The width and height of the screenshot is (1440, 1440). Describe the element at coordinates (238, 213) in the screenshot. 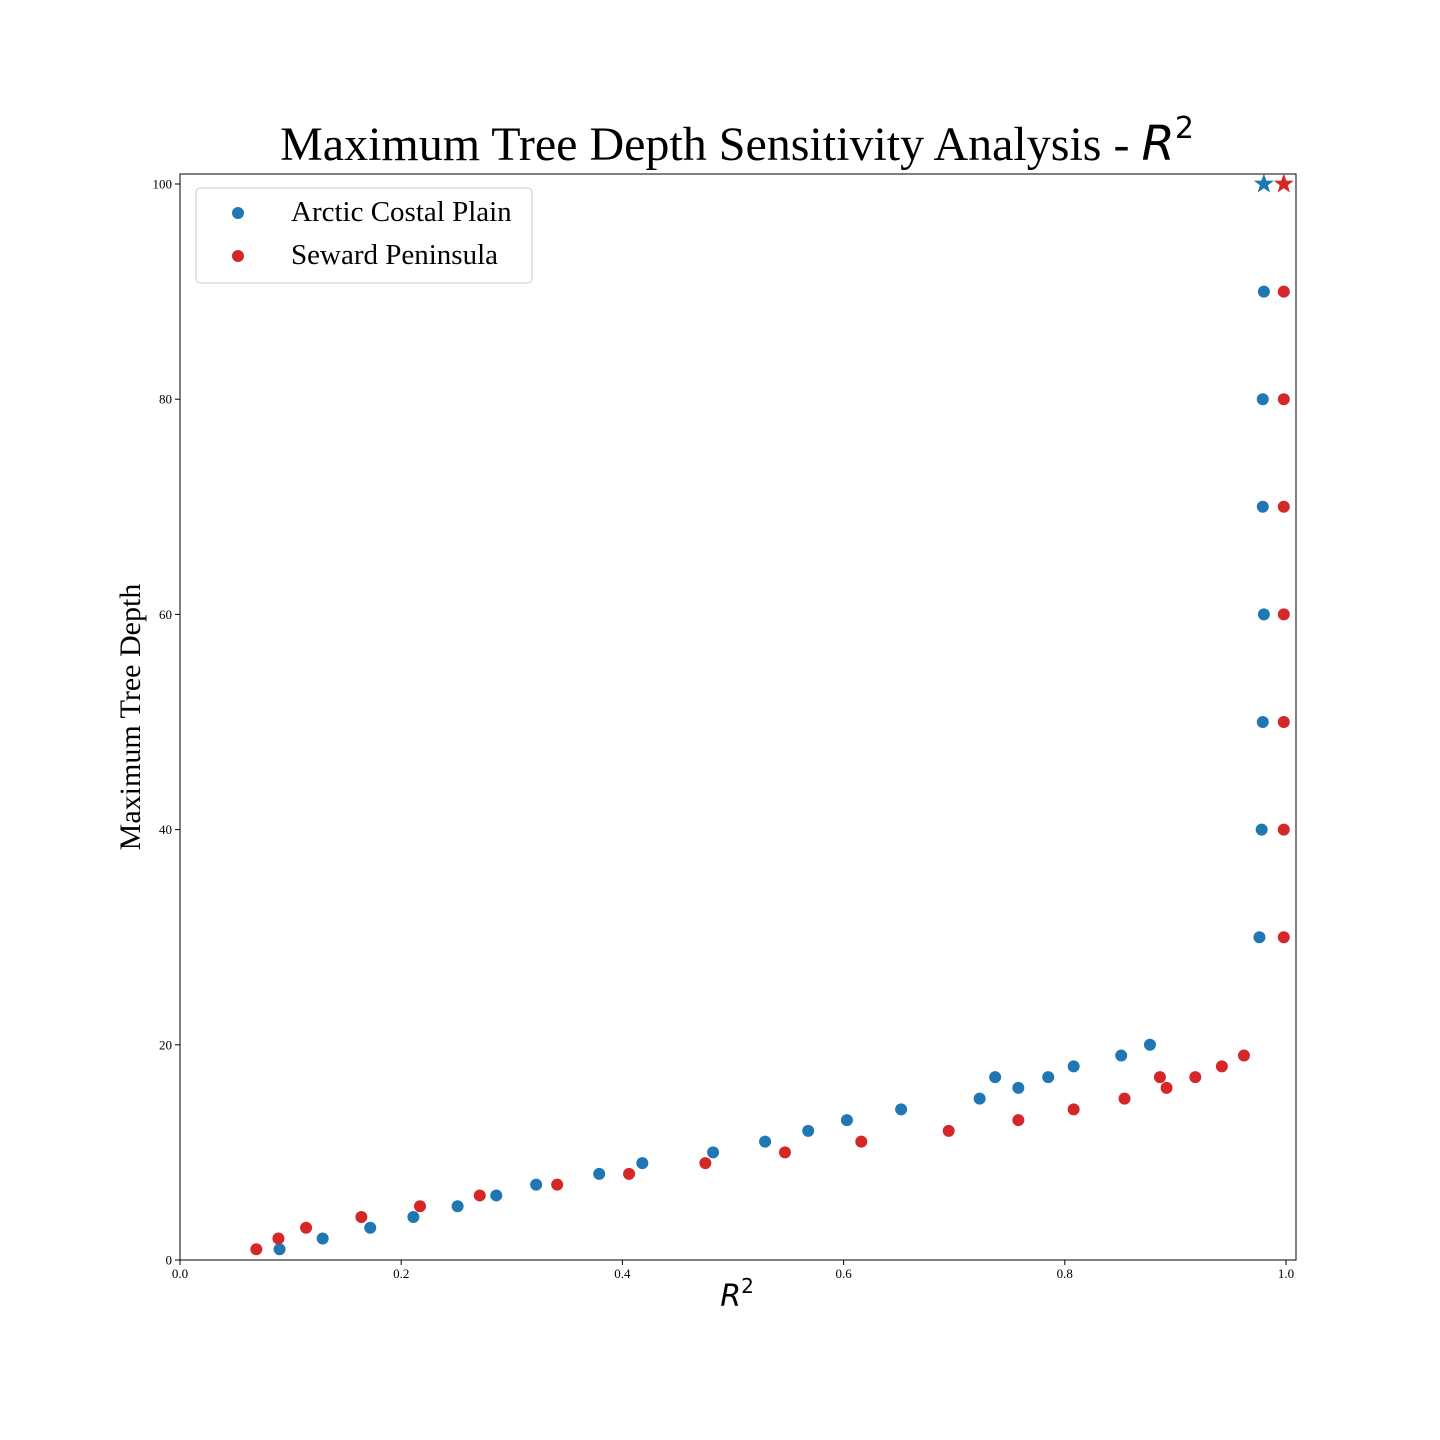

I see `legend-marker-arctic` at that location.